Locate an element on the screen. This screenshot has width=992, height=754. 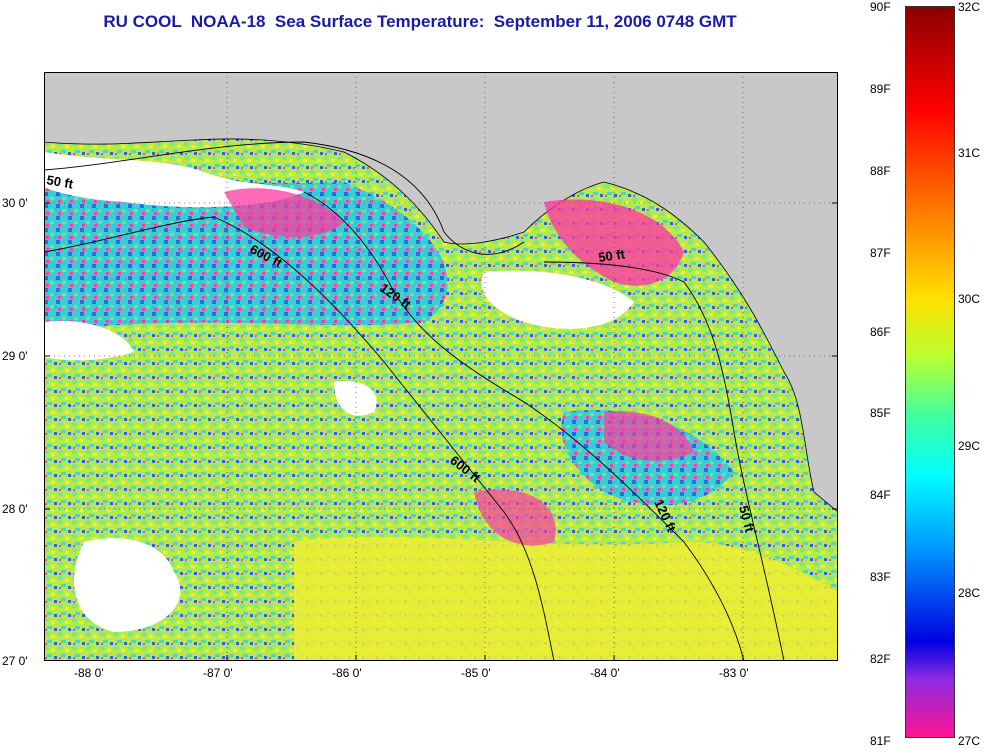
fahrenheit-label: 86F is located at coordinates (880, 332).